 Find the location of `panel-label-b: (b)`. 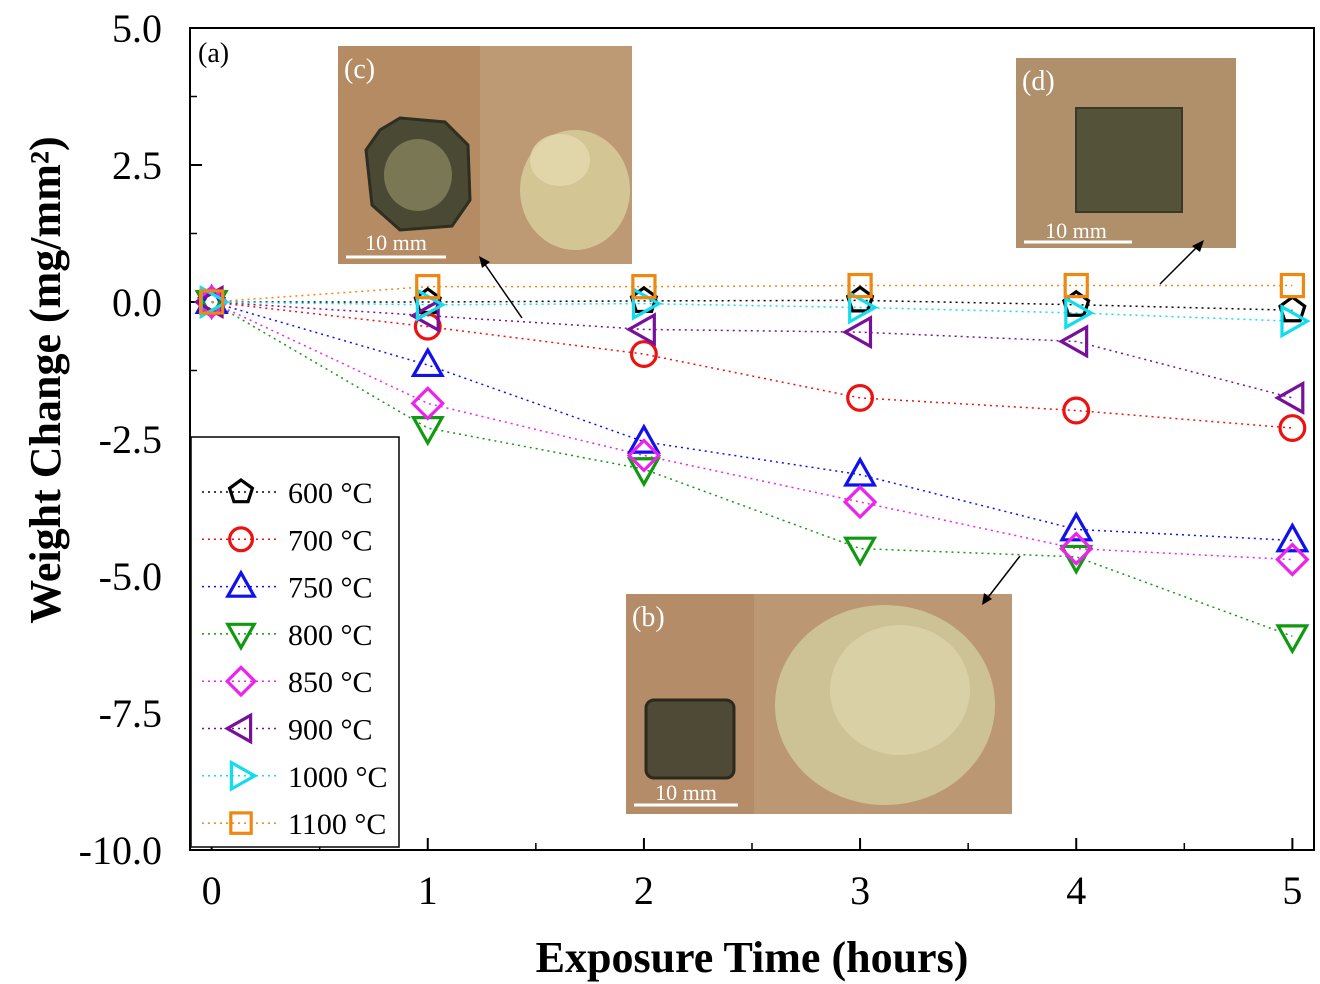

panel-label-b: (b) is located at coordinates (648, 617).